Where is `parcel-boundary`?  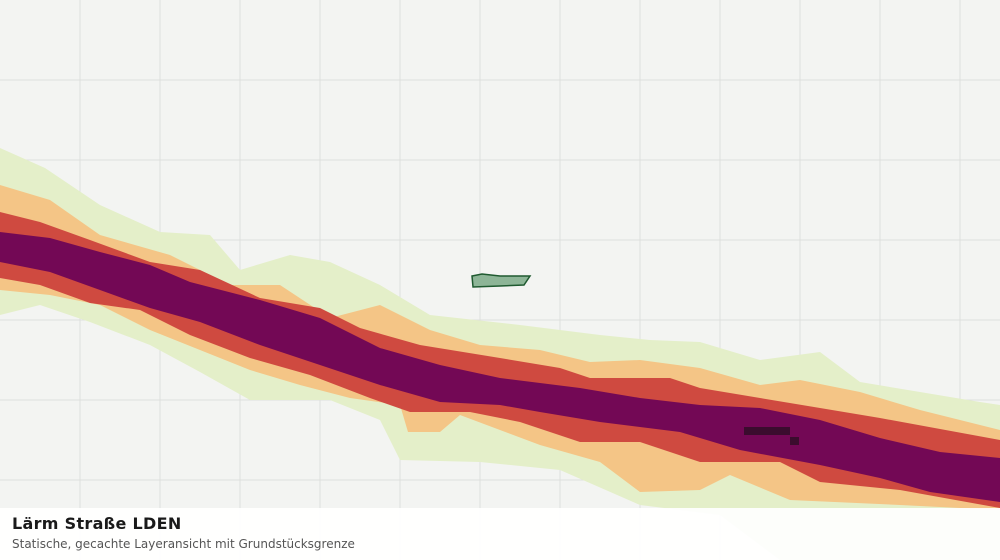
parcel-boundary is located at coordinates (501, 280).